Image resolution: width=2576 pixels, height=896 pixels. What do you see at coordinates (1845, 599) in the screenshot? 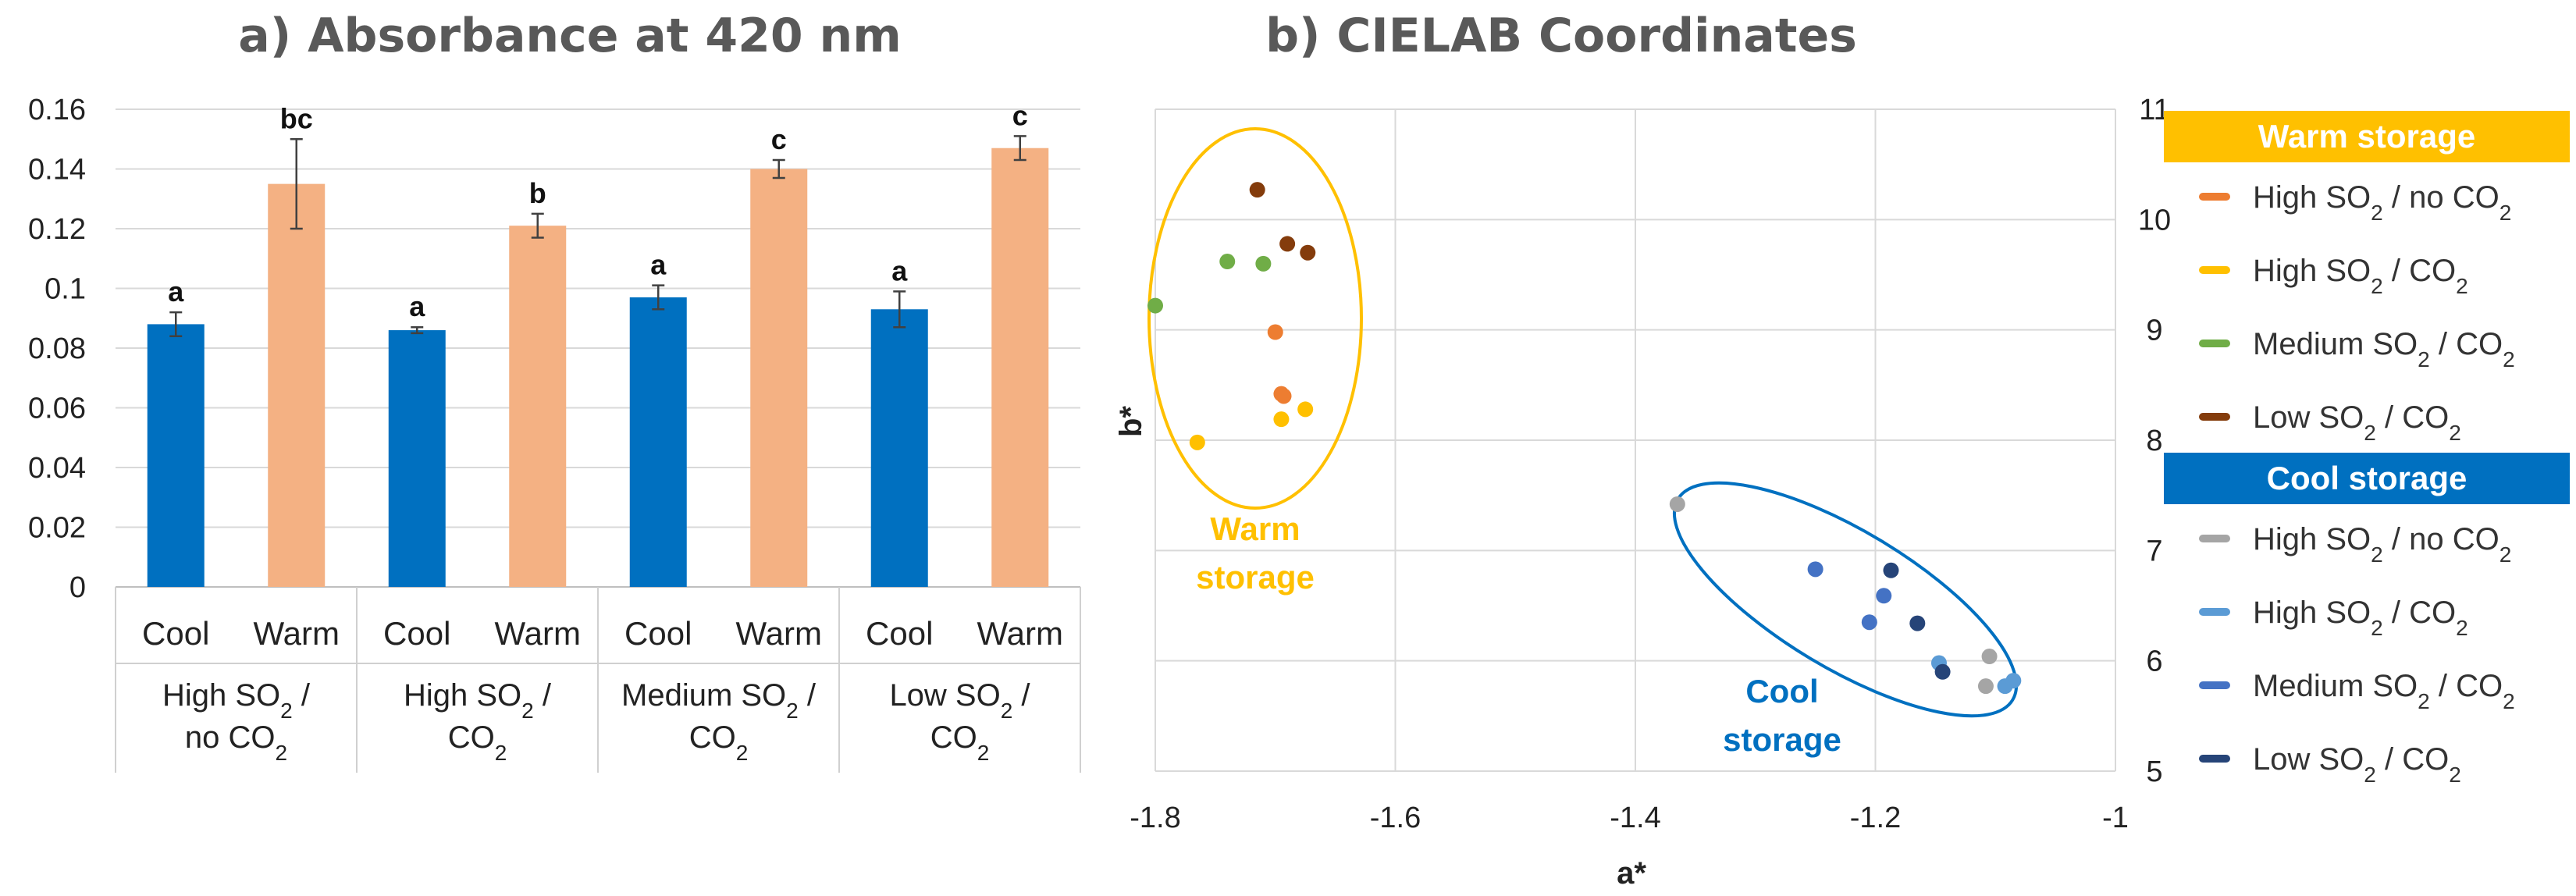
I see `cool-storage-ellipse` at bounding box center [1845, 599].